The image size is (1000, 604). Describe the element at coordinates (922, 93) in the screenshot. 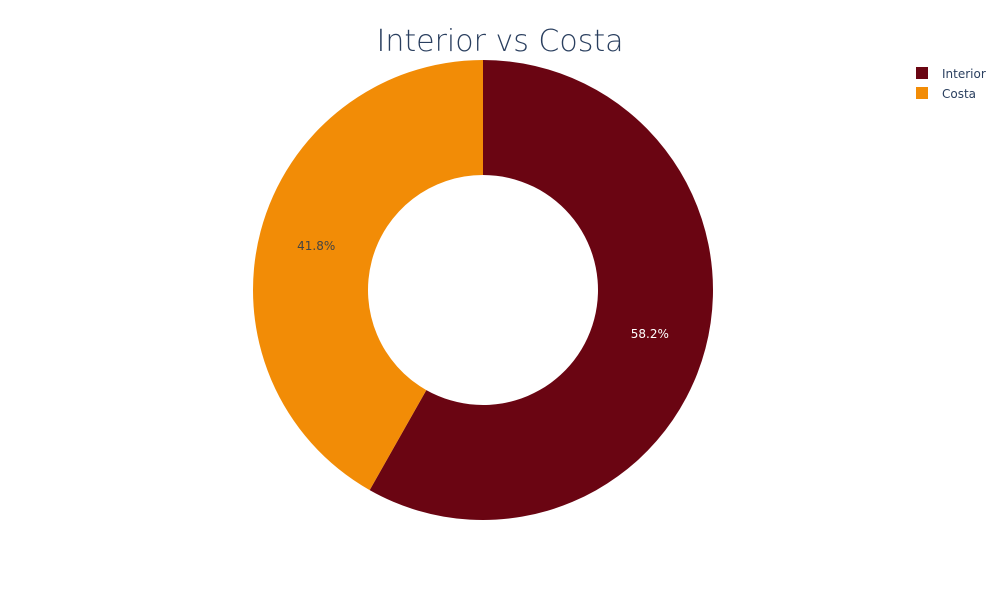

I see `legend-swatch-costa` at that location.